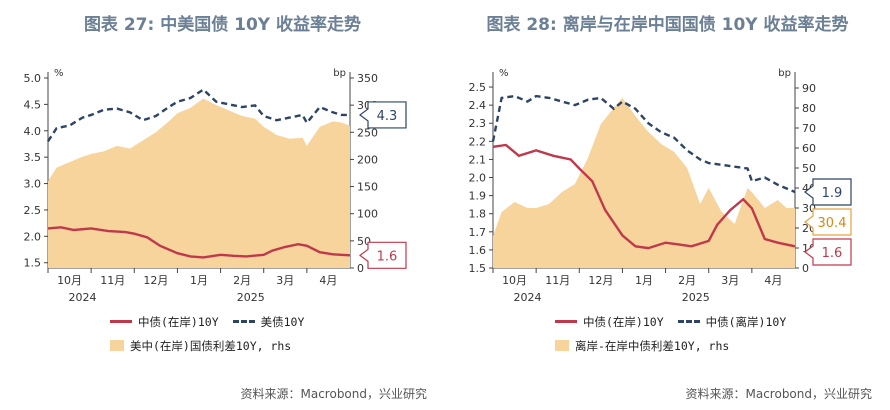 This screenshot has height=410, width=890. What do you see at coordinates (677, 333) in the screenshot?
I see `legend: 中债(在岸)10Y 中债(离岸)10Y 离岸-在岸中债利差10Y, rhs` at bounding box center [677, 333].